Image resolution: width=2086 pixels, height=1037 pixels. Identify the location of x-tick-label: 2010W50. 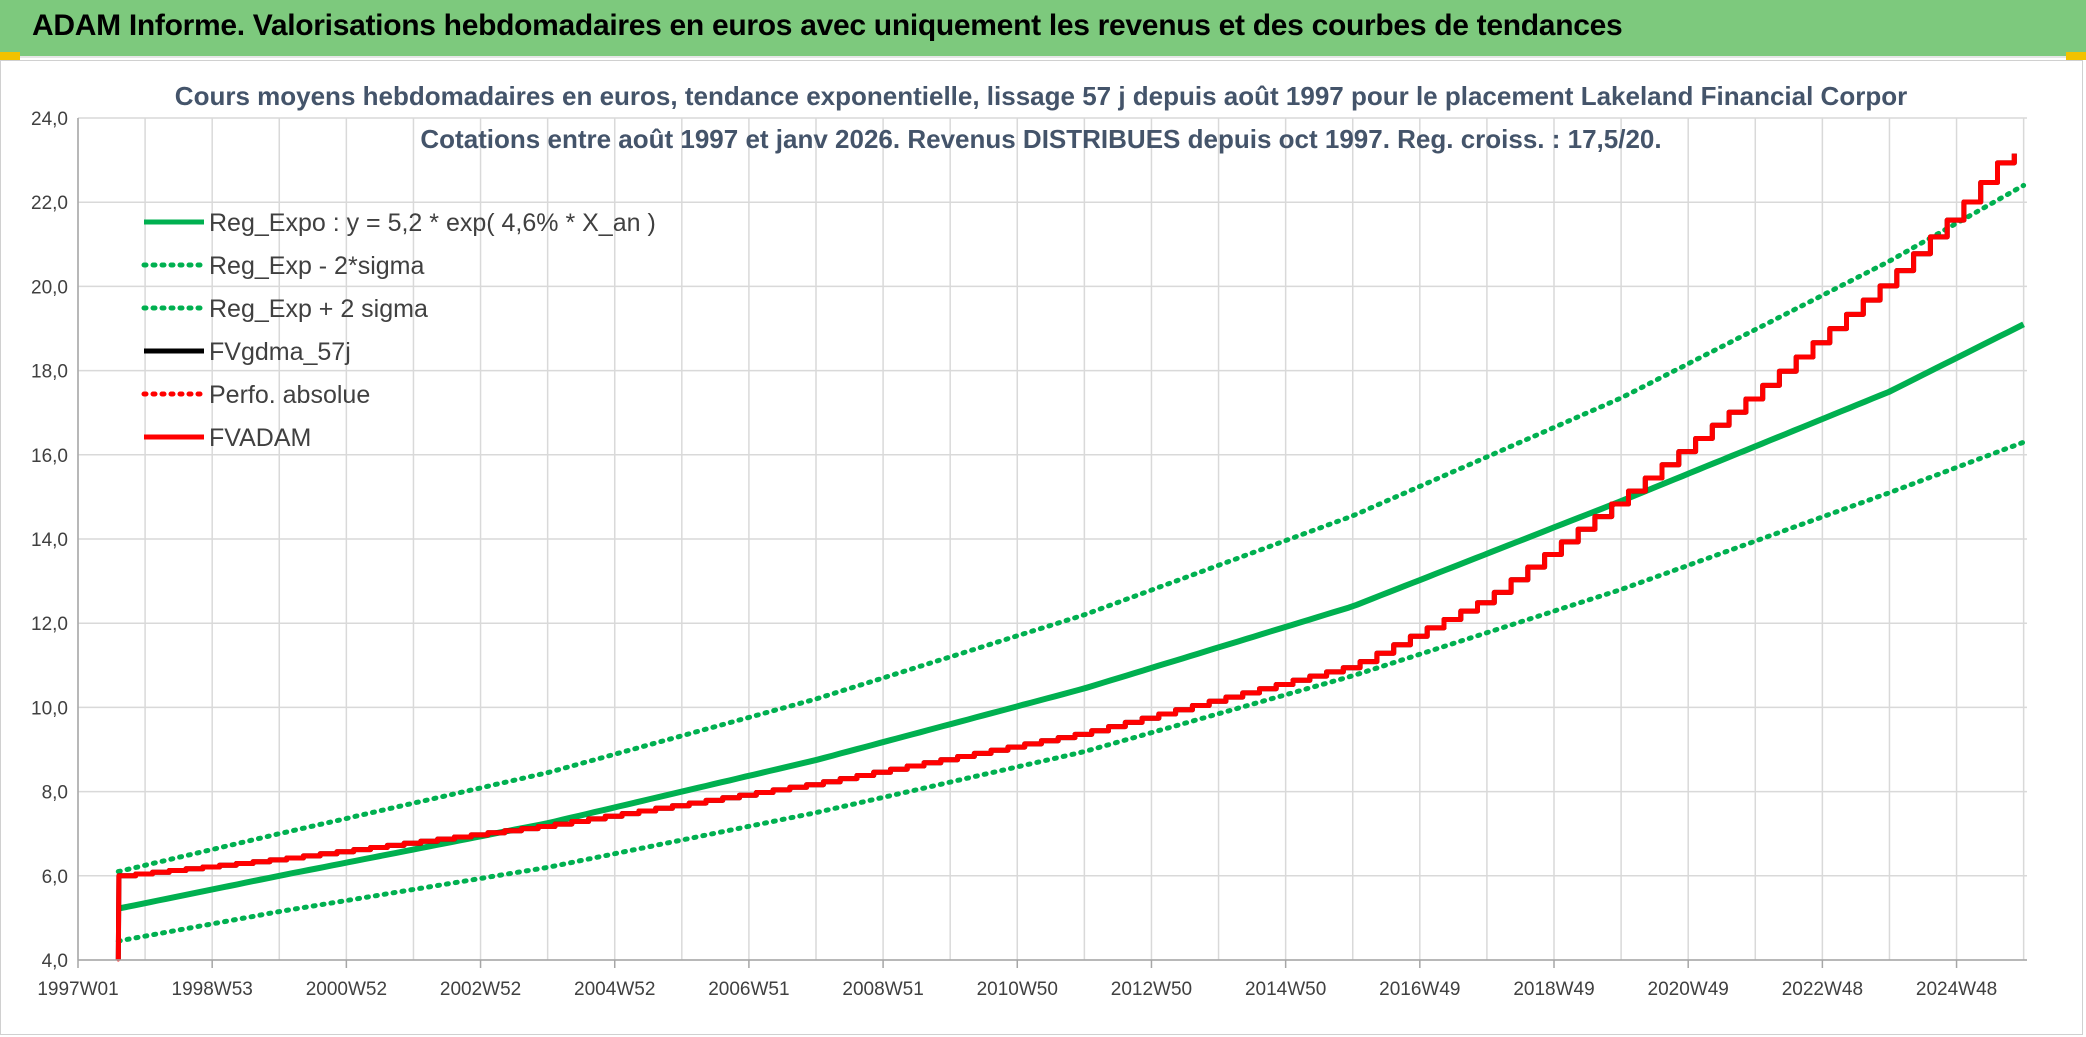
(1017, 989).